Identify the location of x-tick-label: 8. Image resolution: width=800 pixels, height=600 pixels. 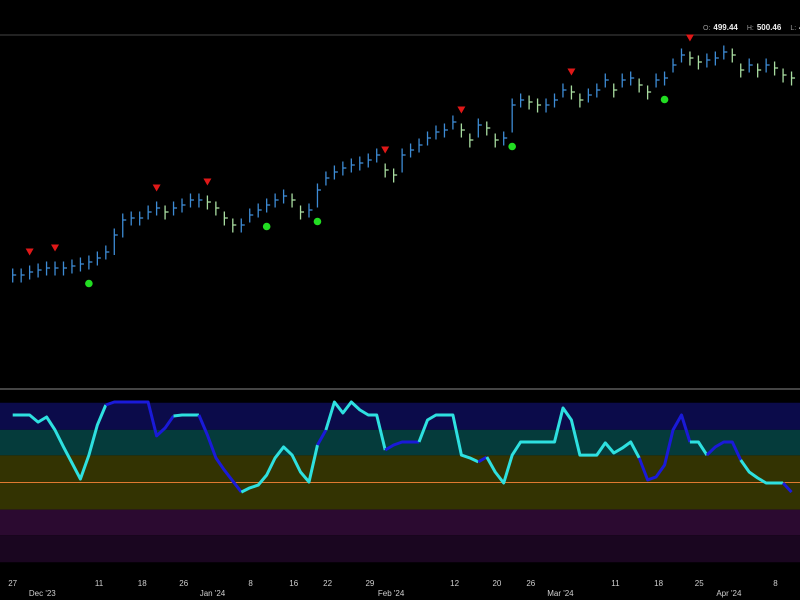
(775, 583).